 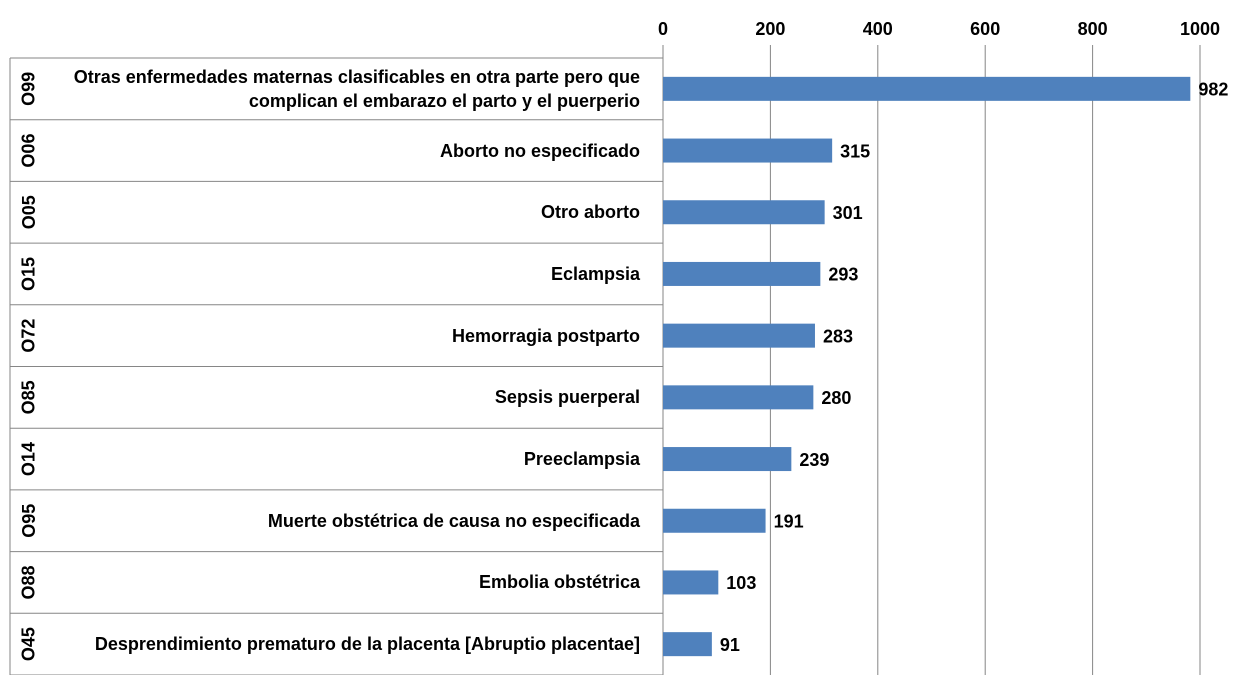 What do you see at coordinates (345, 212) in the screenshot?
I see `category-label-box: Otro aborto` at bounding box center [345, 212].